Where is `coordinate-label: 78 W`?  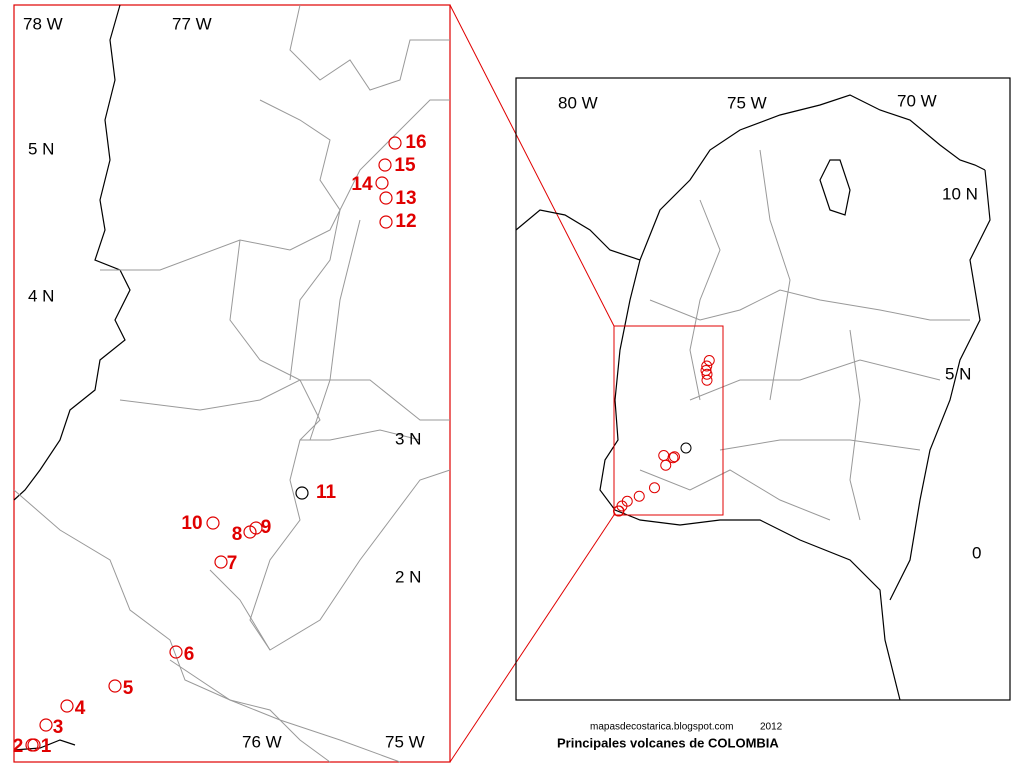
coordinate-label: 78 W is located at coordinates (43, 23).